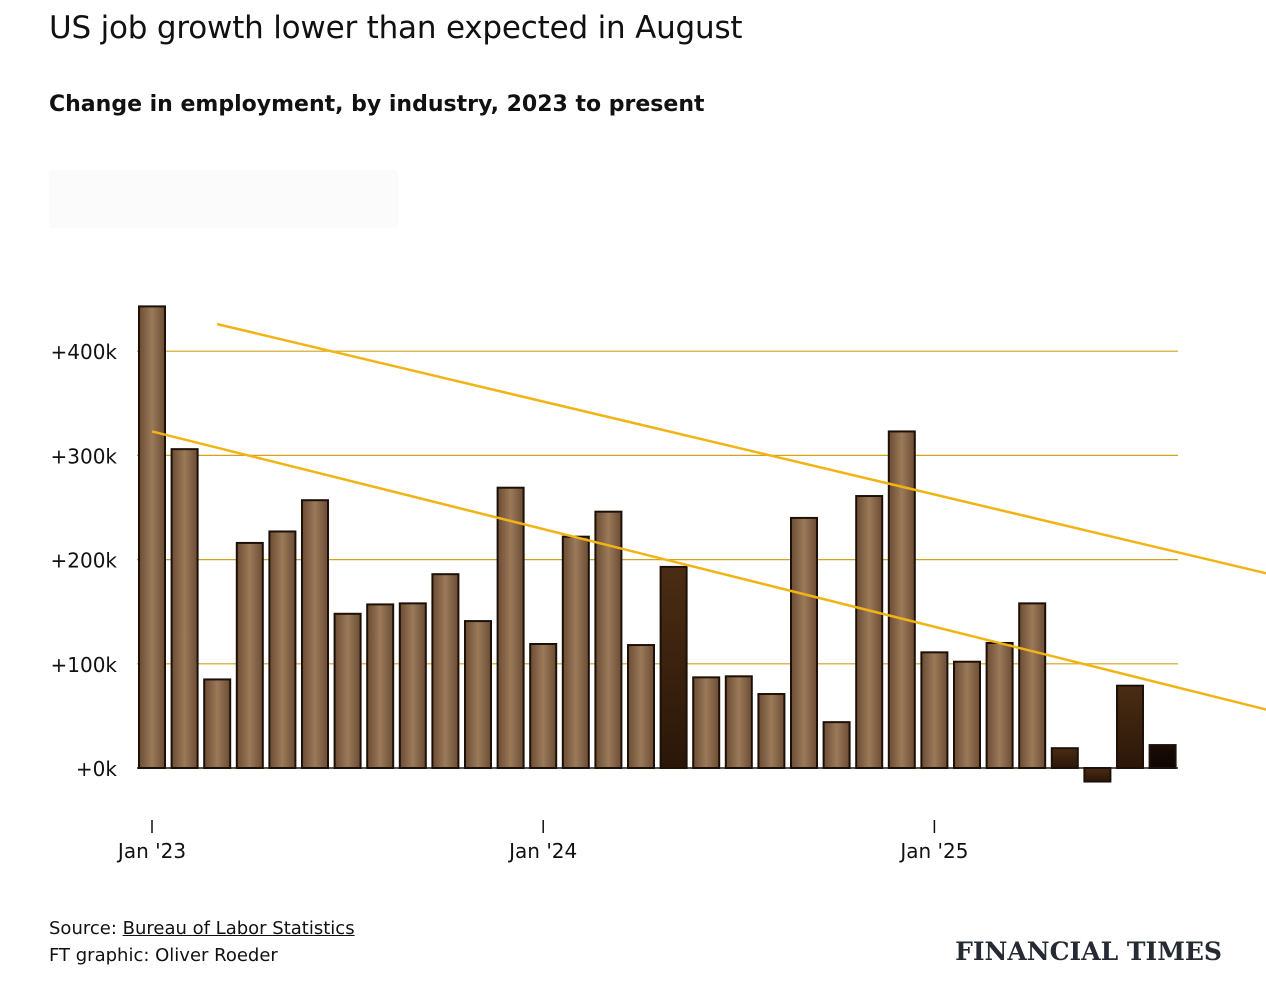 This screenshot has height=1000, width=1266. I want to click on y-tick-label: +100k, so click(83, 665).